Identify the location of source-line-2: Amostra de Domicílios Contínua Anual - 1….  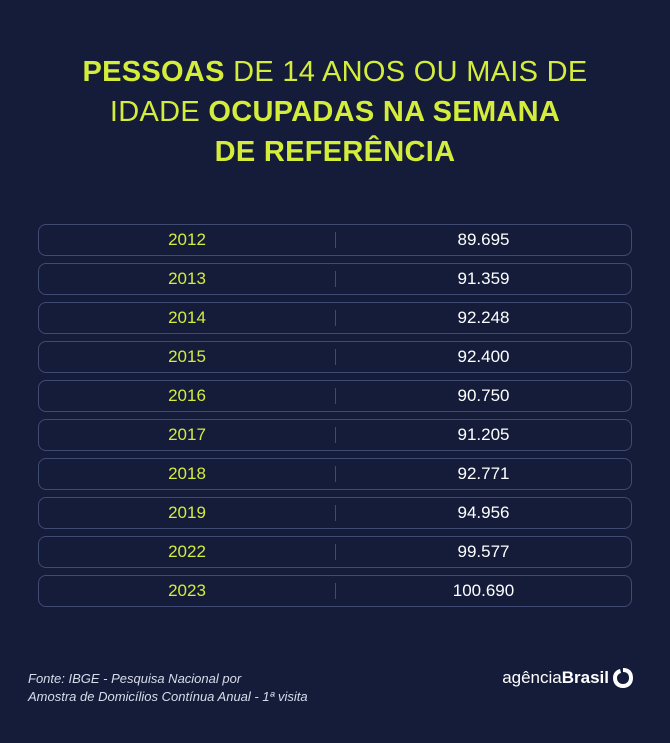
(168, 696).